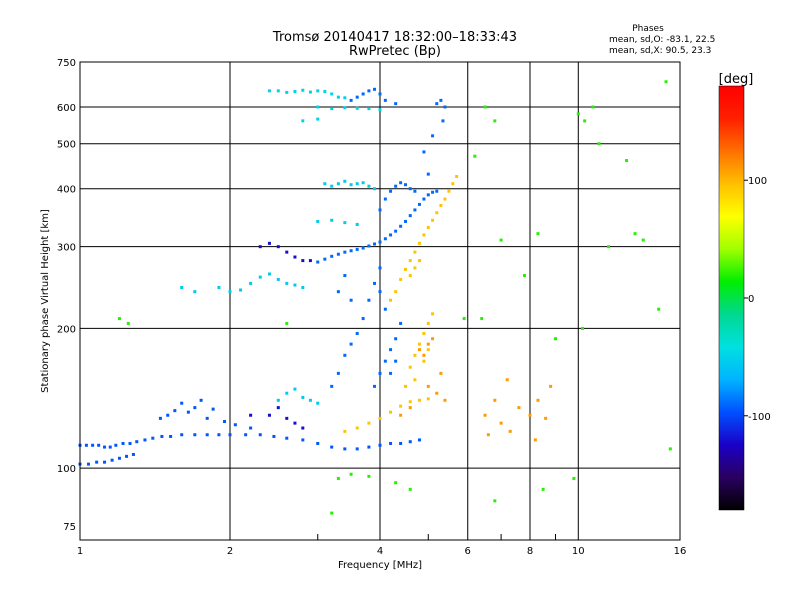  I want to click on x-tick-label: 16, so click(680, 551).